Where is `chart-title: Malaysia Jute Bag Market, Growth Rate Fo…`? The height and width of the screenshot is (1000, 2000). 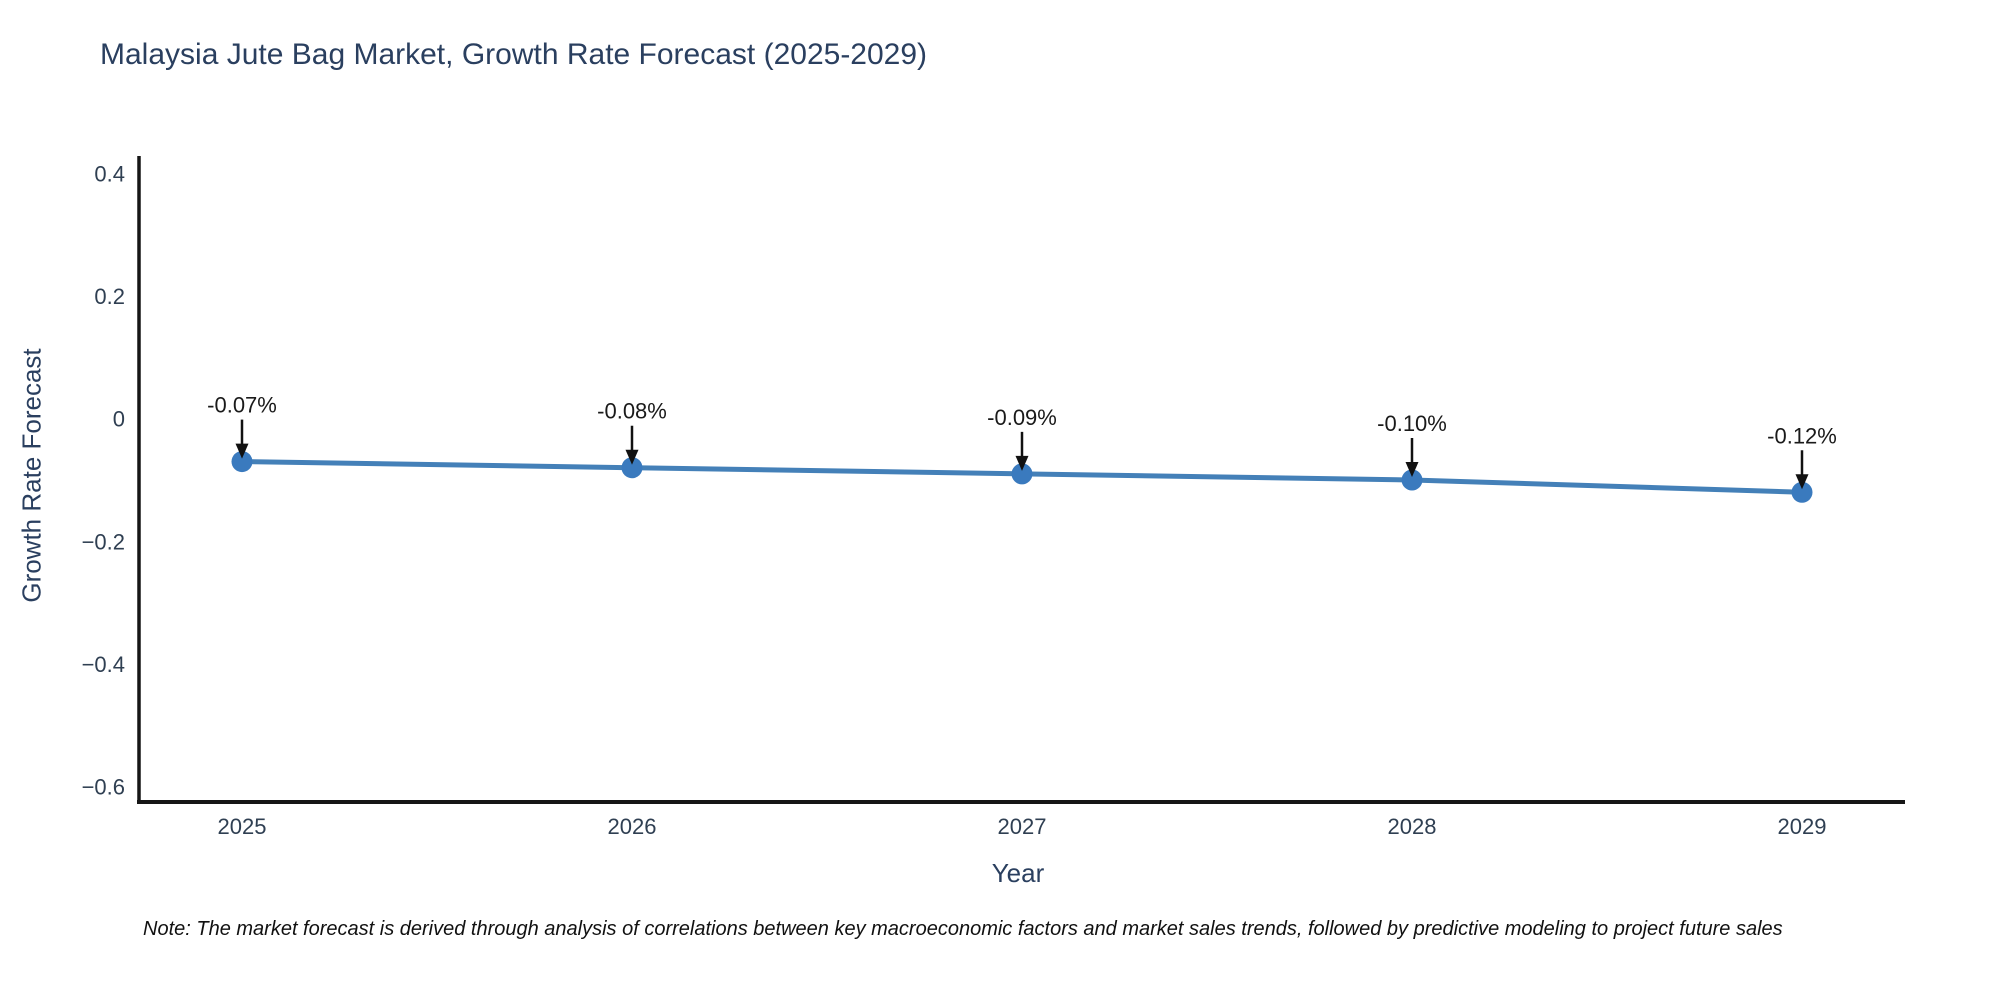 chart-title: Malaysia Jute Bag Market, Growth Rate Fo… is located at coordinates (514, 54).